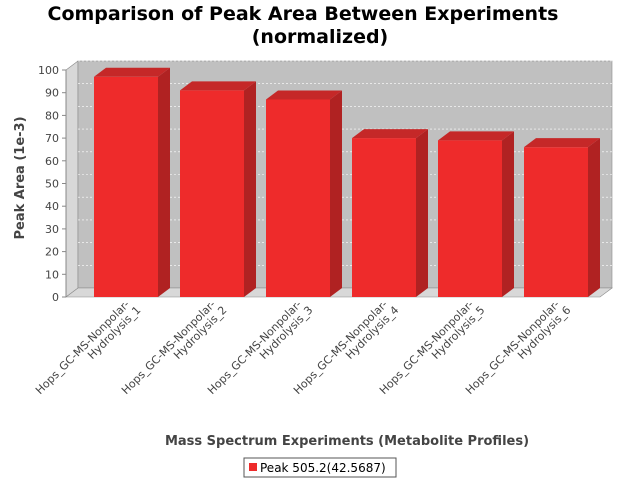  I want to click on y-tick-label: 10, so click(52, 274).